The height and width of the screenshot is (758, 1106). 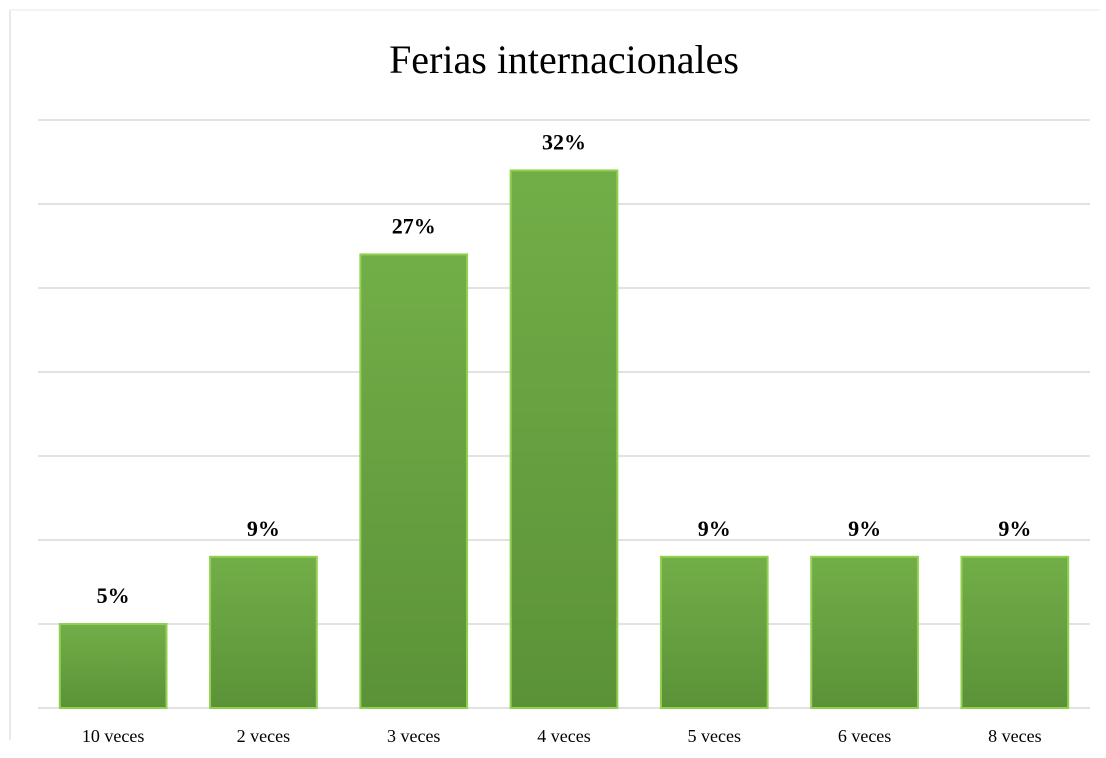 I want to click on chart-title: Ferias internacionales, so click(x=564, y=59).